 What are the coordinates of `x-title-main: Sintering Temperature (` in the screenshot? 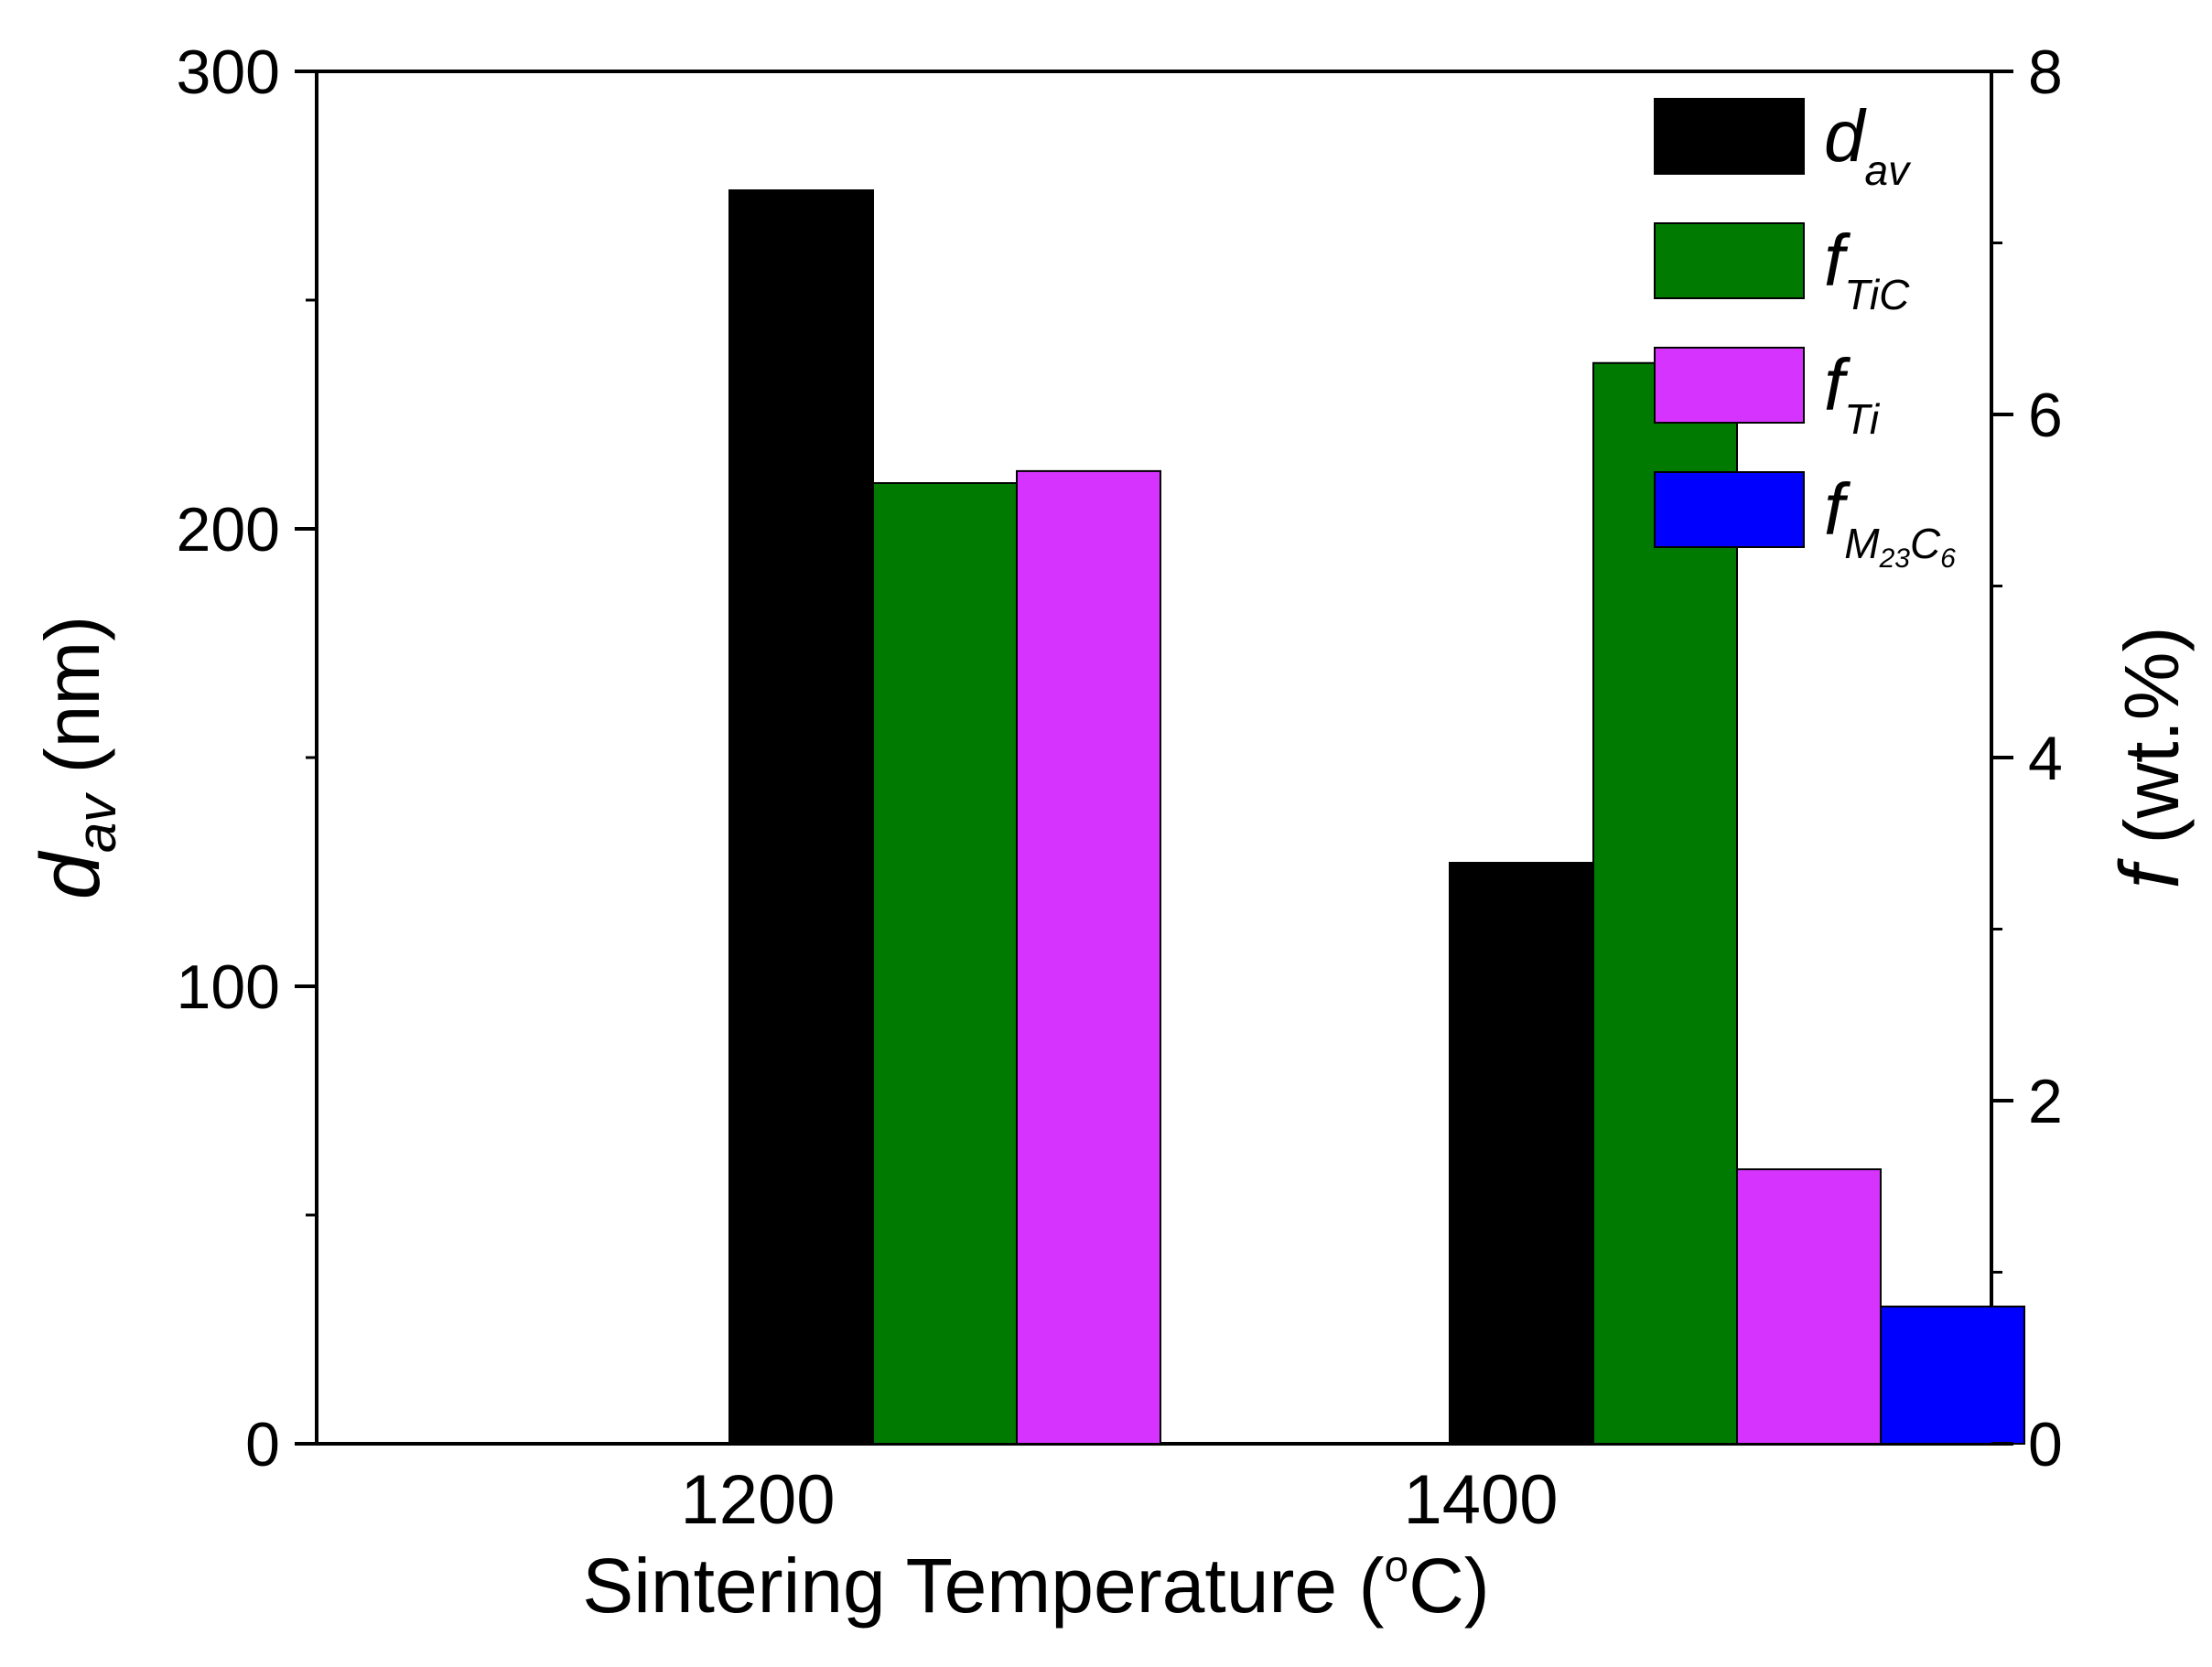 It's located at (983, 1586).